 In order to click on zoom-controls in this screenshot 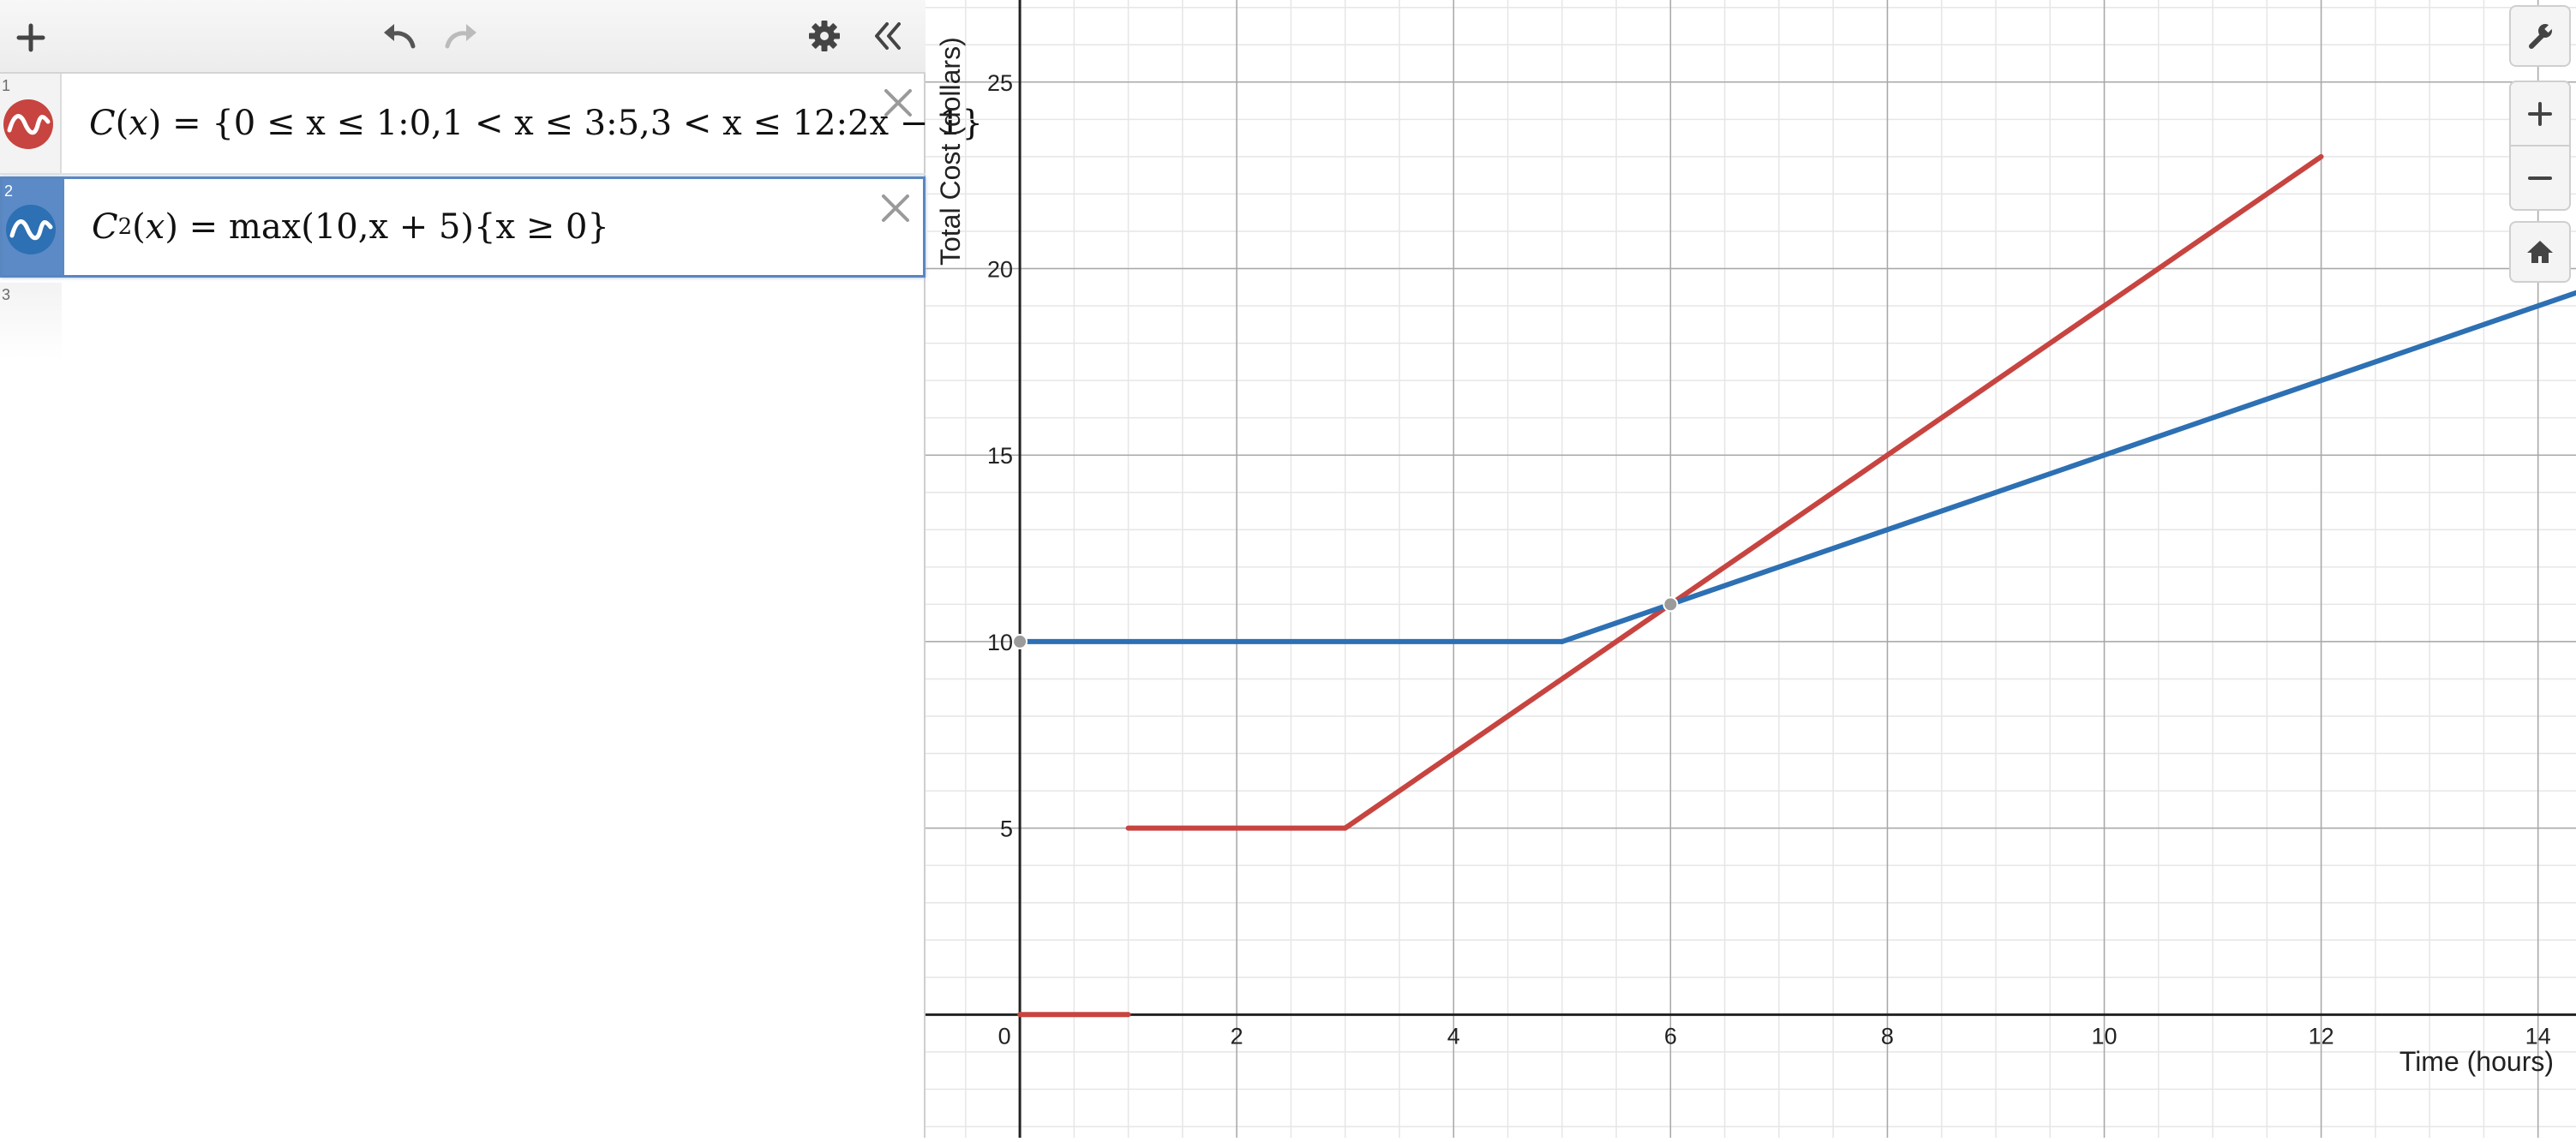, I will do `click(2540, 146)`.